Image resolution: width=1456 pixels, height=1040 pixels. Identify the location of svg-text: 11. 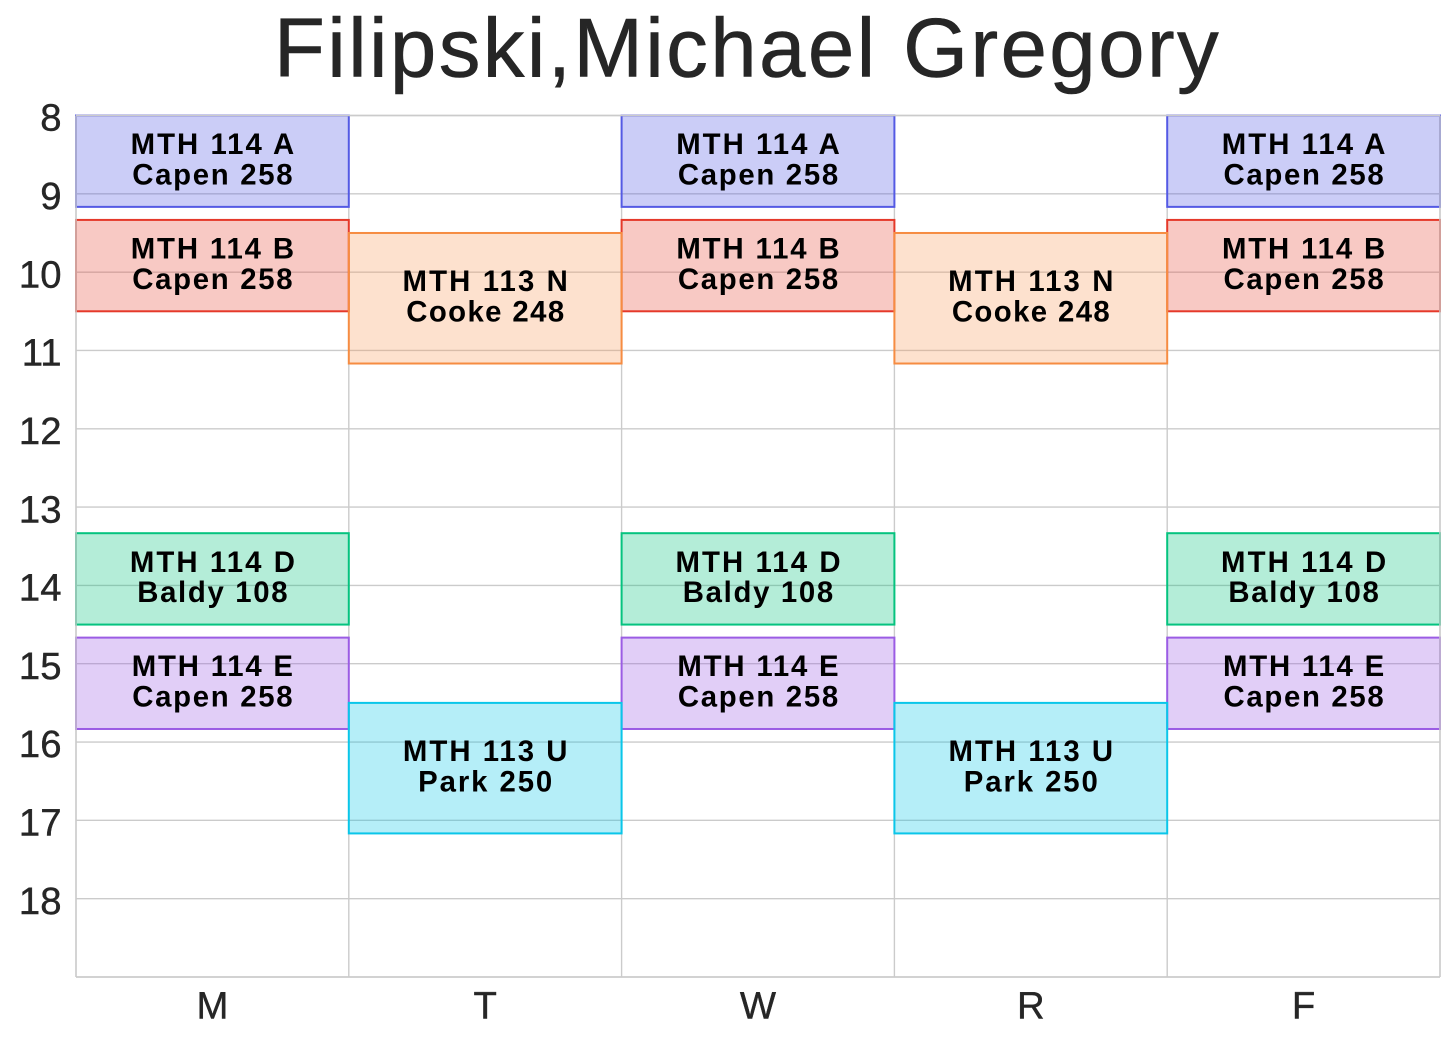
(42, 353).